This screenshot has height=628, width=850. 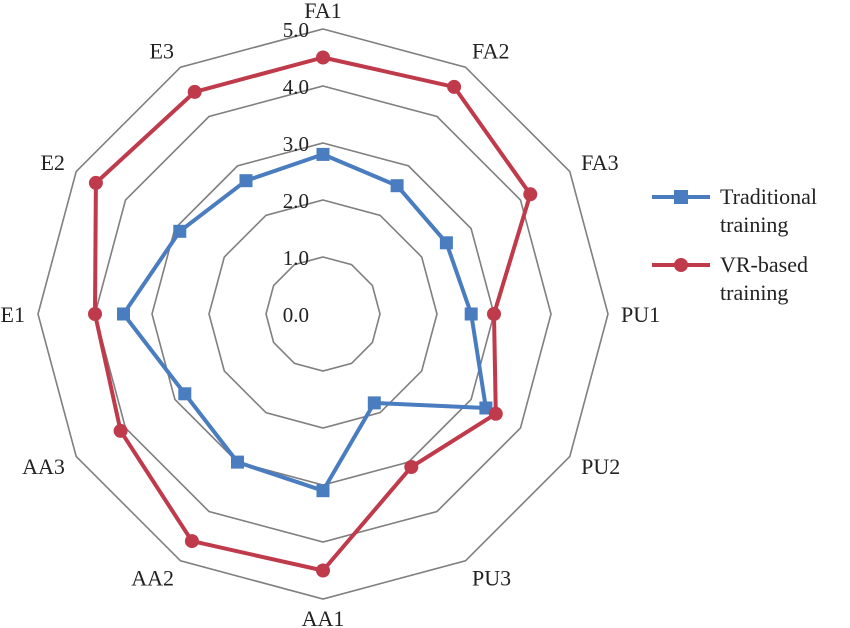 What do you see at coordinates (494, 314) in the screenshot?
I see `data-point-1-pu1` at bounding box center [494, 314].